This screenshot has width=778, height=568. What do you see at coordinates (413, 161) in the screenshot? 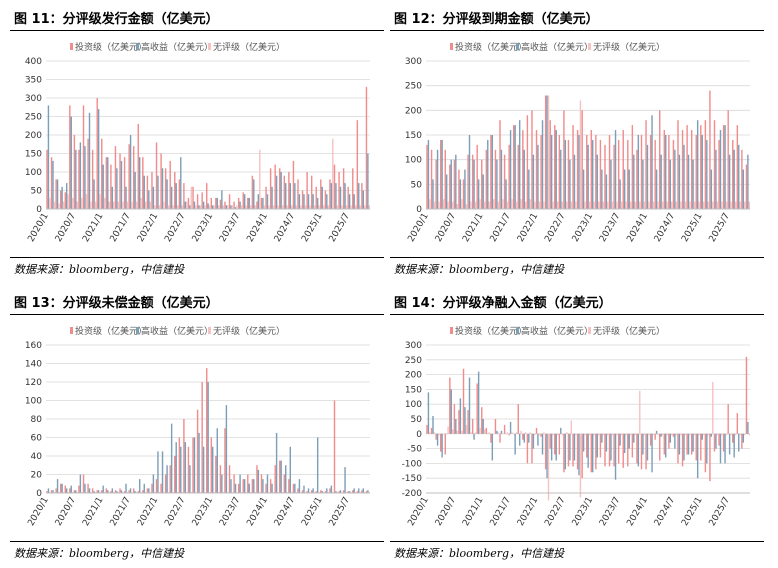
I see `y-tick-label: 100` at bounding box center [413, 161].